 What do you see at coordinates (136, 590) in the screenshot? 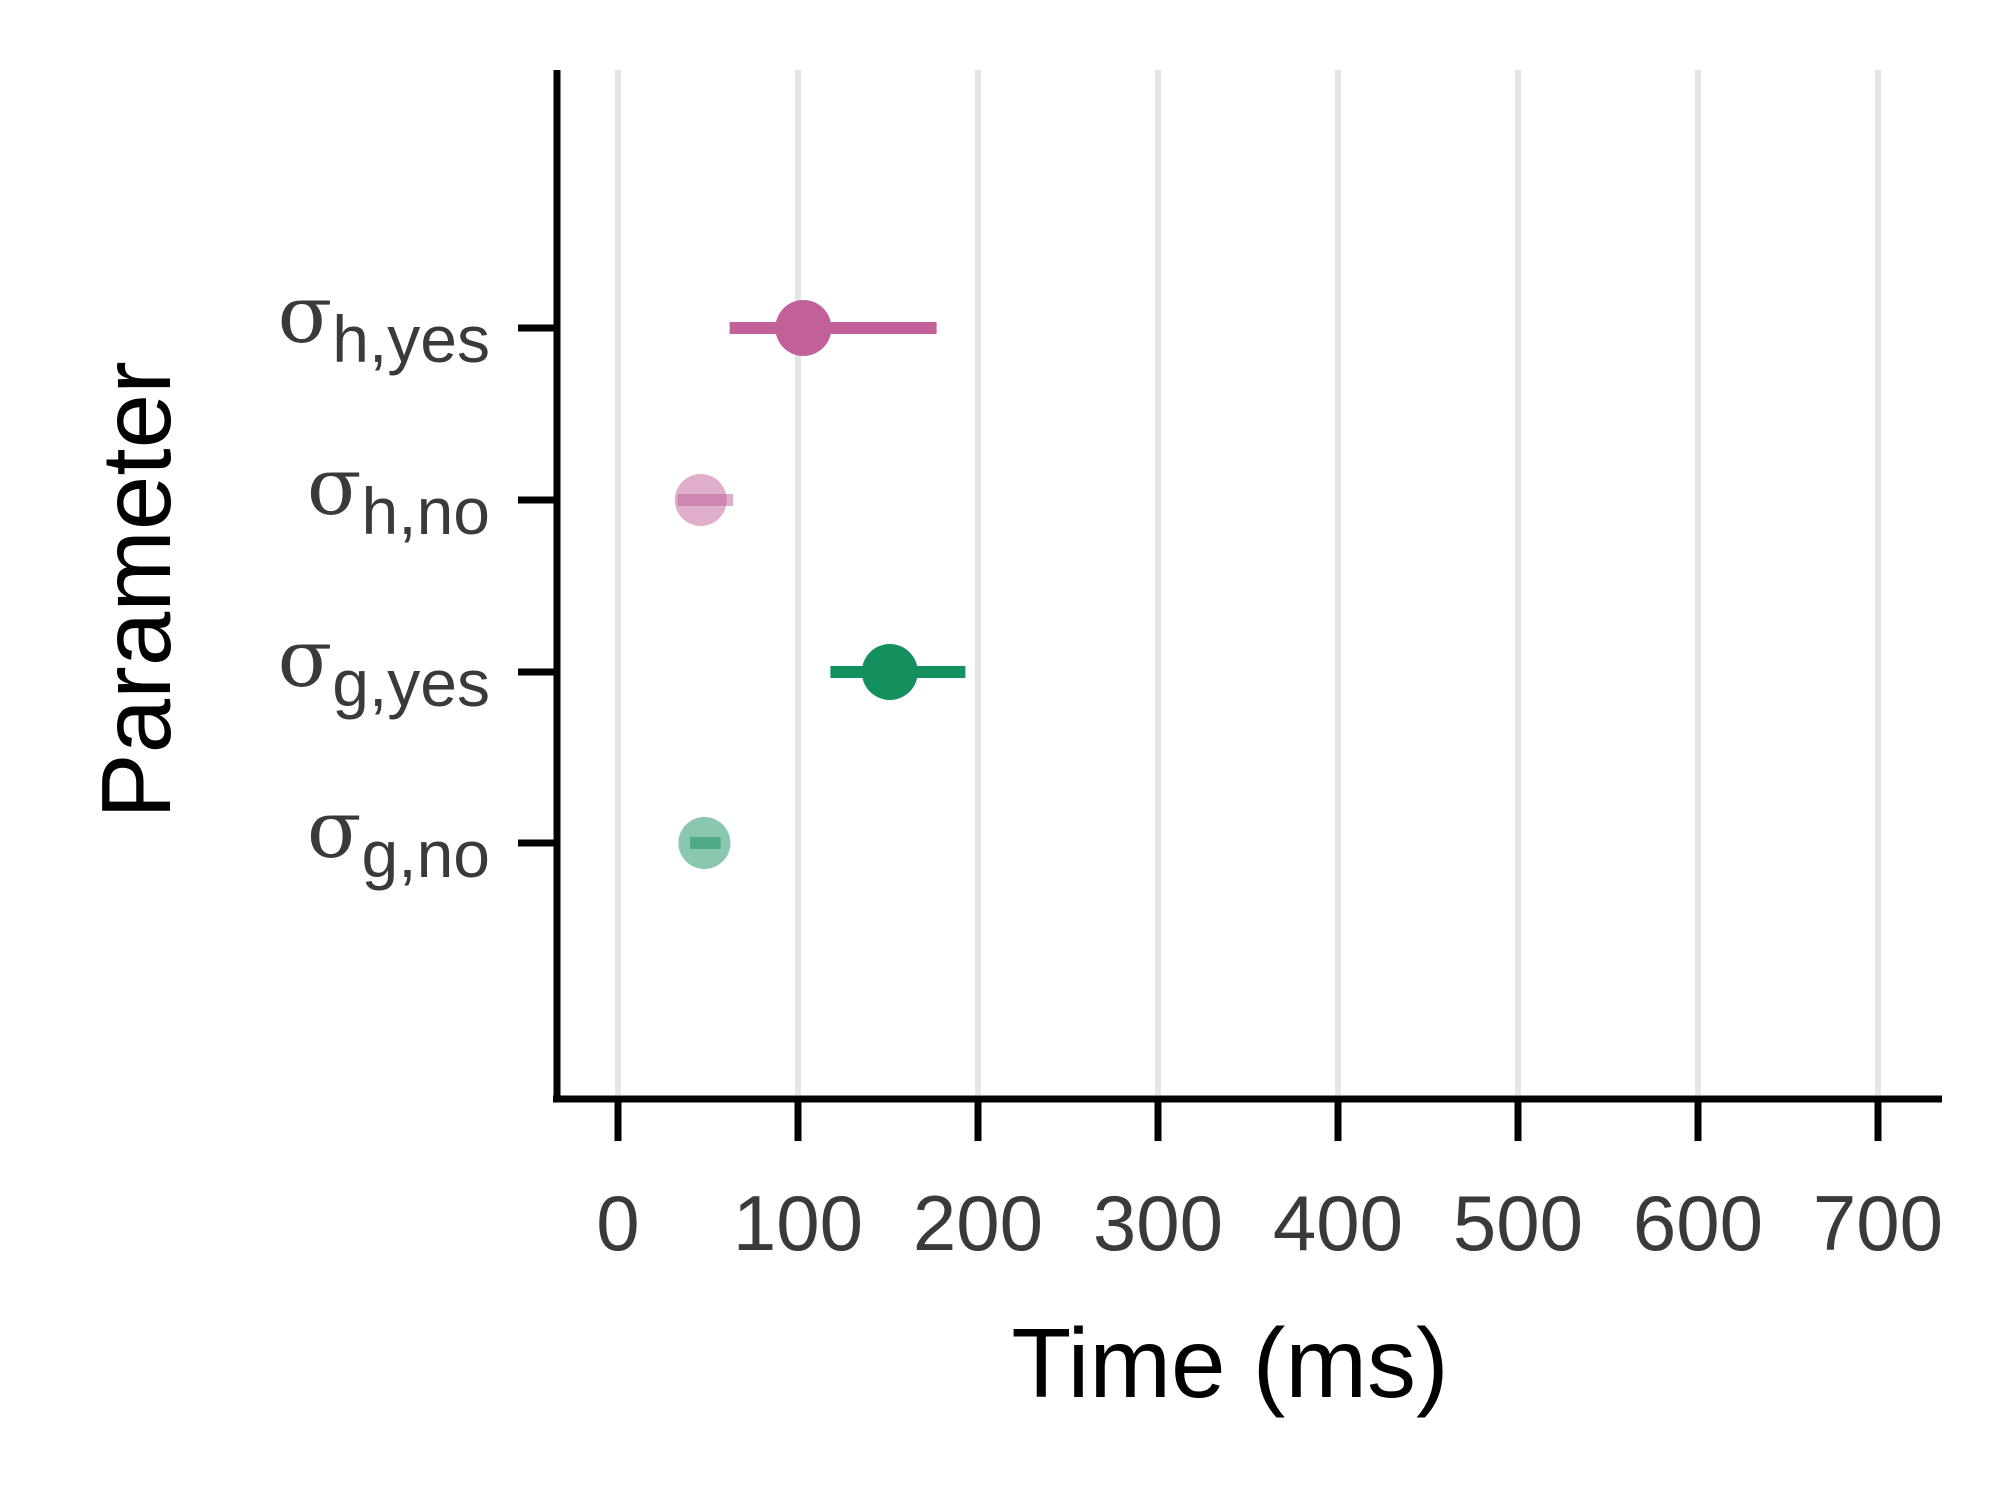
I see `y-axis-title: Parameter` at bounding box center [136, 590].